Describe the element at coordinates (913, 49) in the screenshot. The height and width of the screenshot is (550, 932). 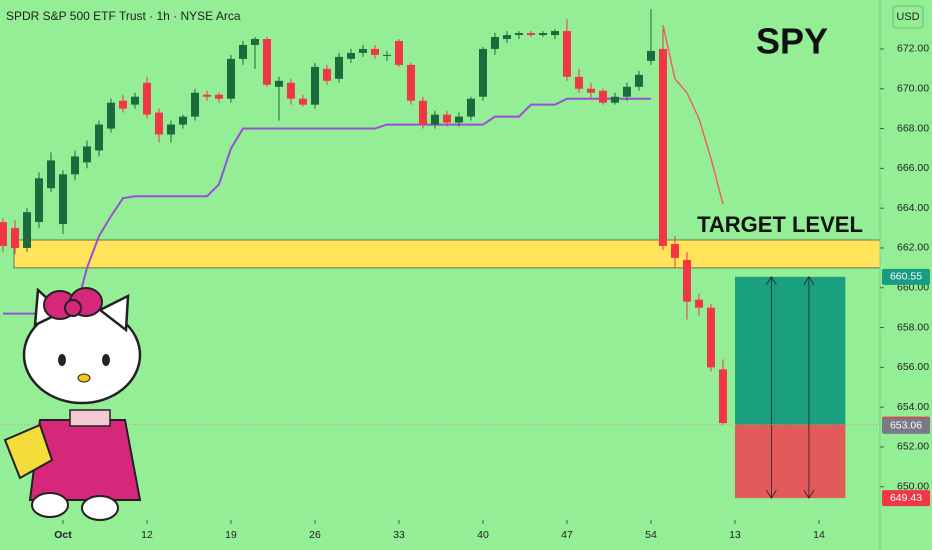
I see `y-tick-label: 672.00` at that location.